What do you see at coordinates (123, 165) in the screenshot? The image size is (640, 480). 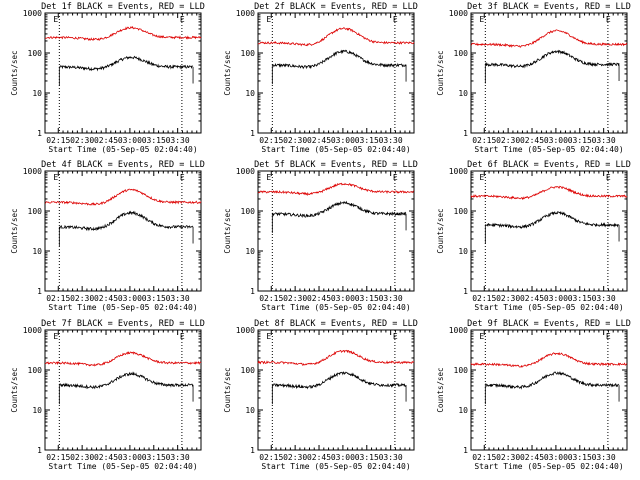 I see `plot-title: Det 4f BLACK = Events, RED = LLD` at bounding box center [123, 165].